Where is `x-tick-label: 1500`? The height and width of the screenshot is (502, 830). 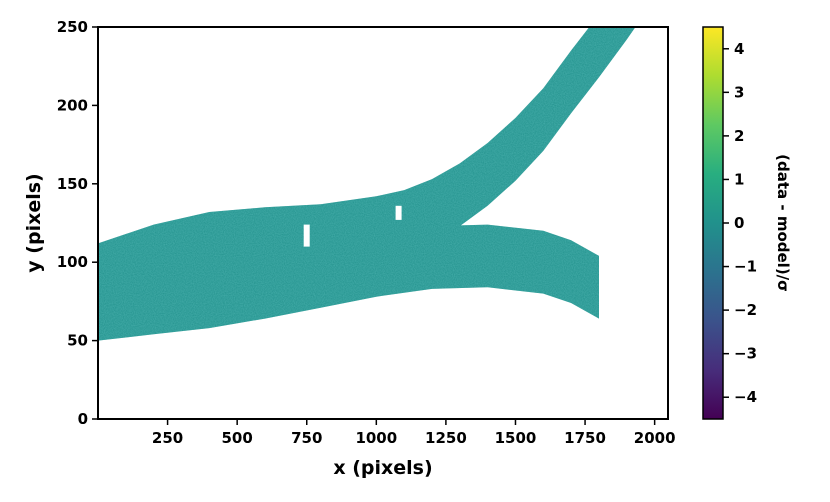
x-tick-label: 1500 is located at coordinates (516, 438).